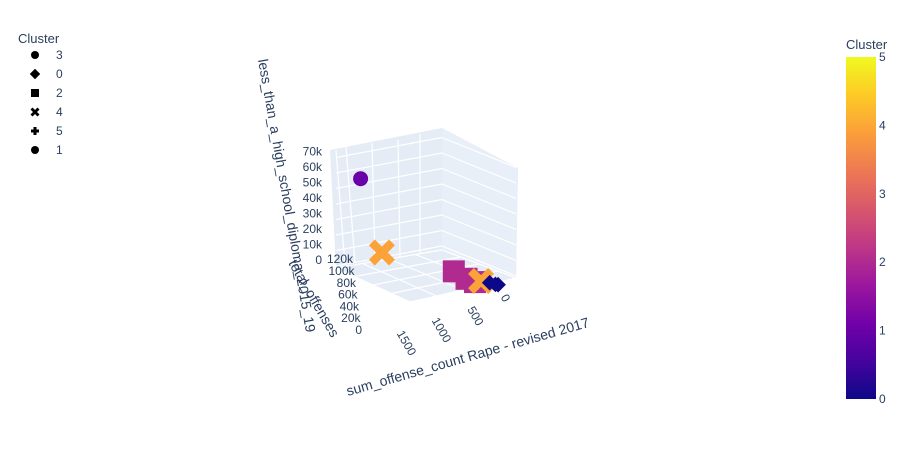  Describe the element at coordinates (35, 74) in the screenshot. I see `legend-symbol-diamond` at that location.